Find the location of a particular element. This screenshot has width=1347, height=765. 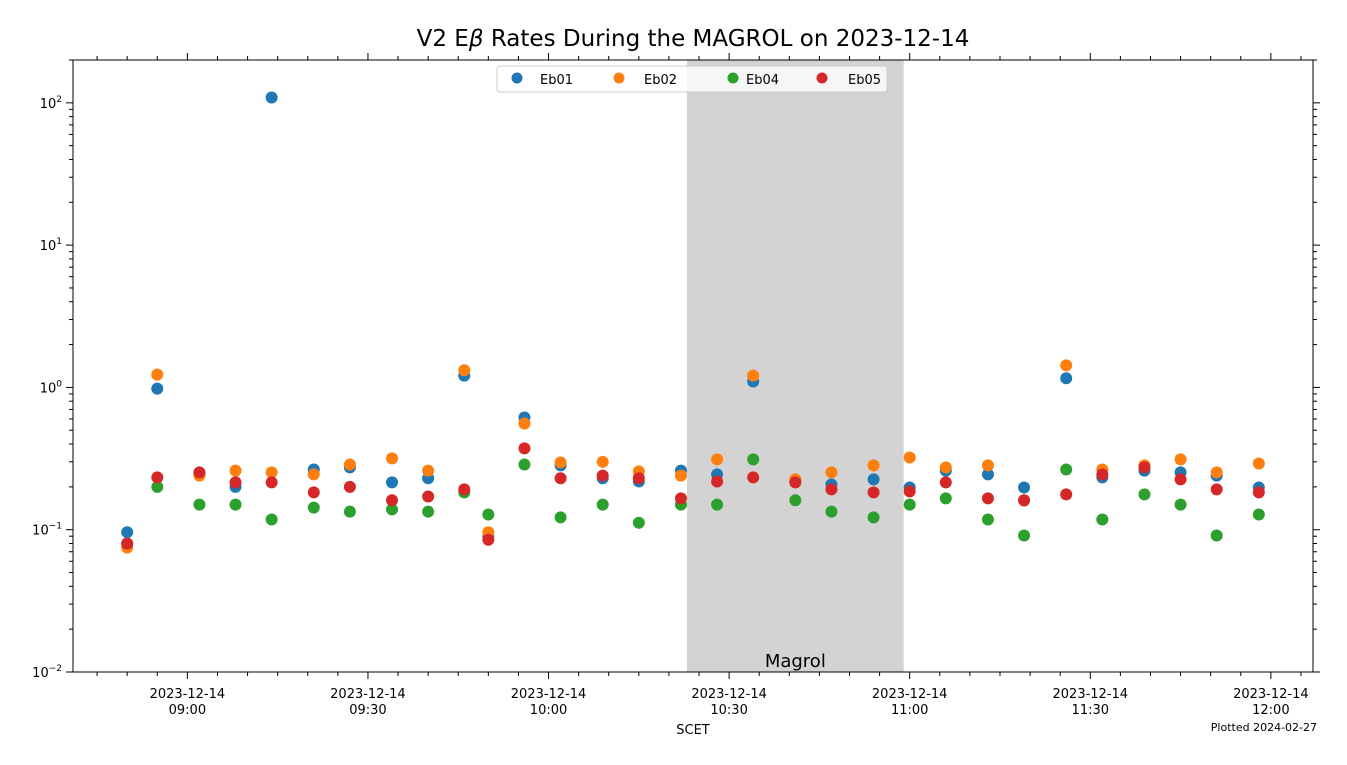

legend-marker-eb04 is located at coordinates (733, 78).